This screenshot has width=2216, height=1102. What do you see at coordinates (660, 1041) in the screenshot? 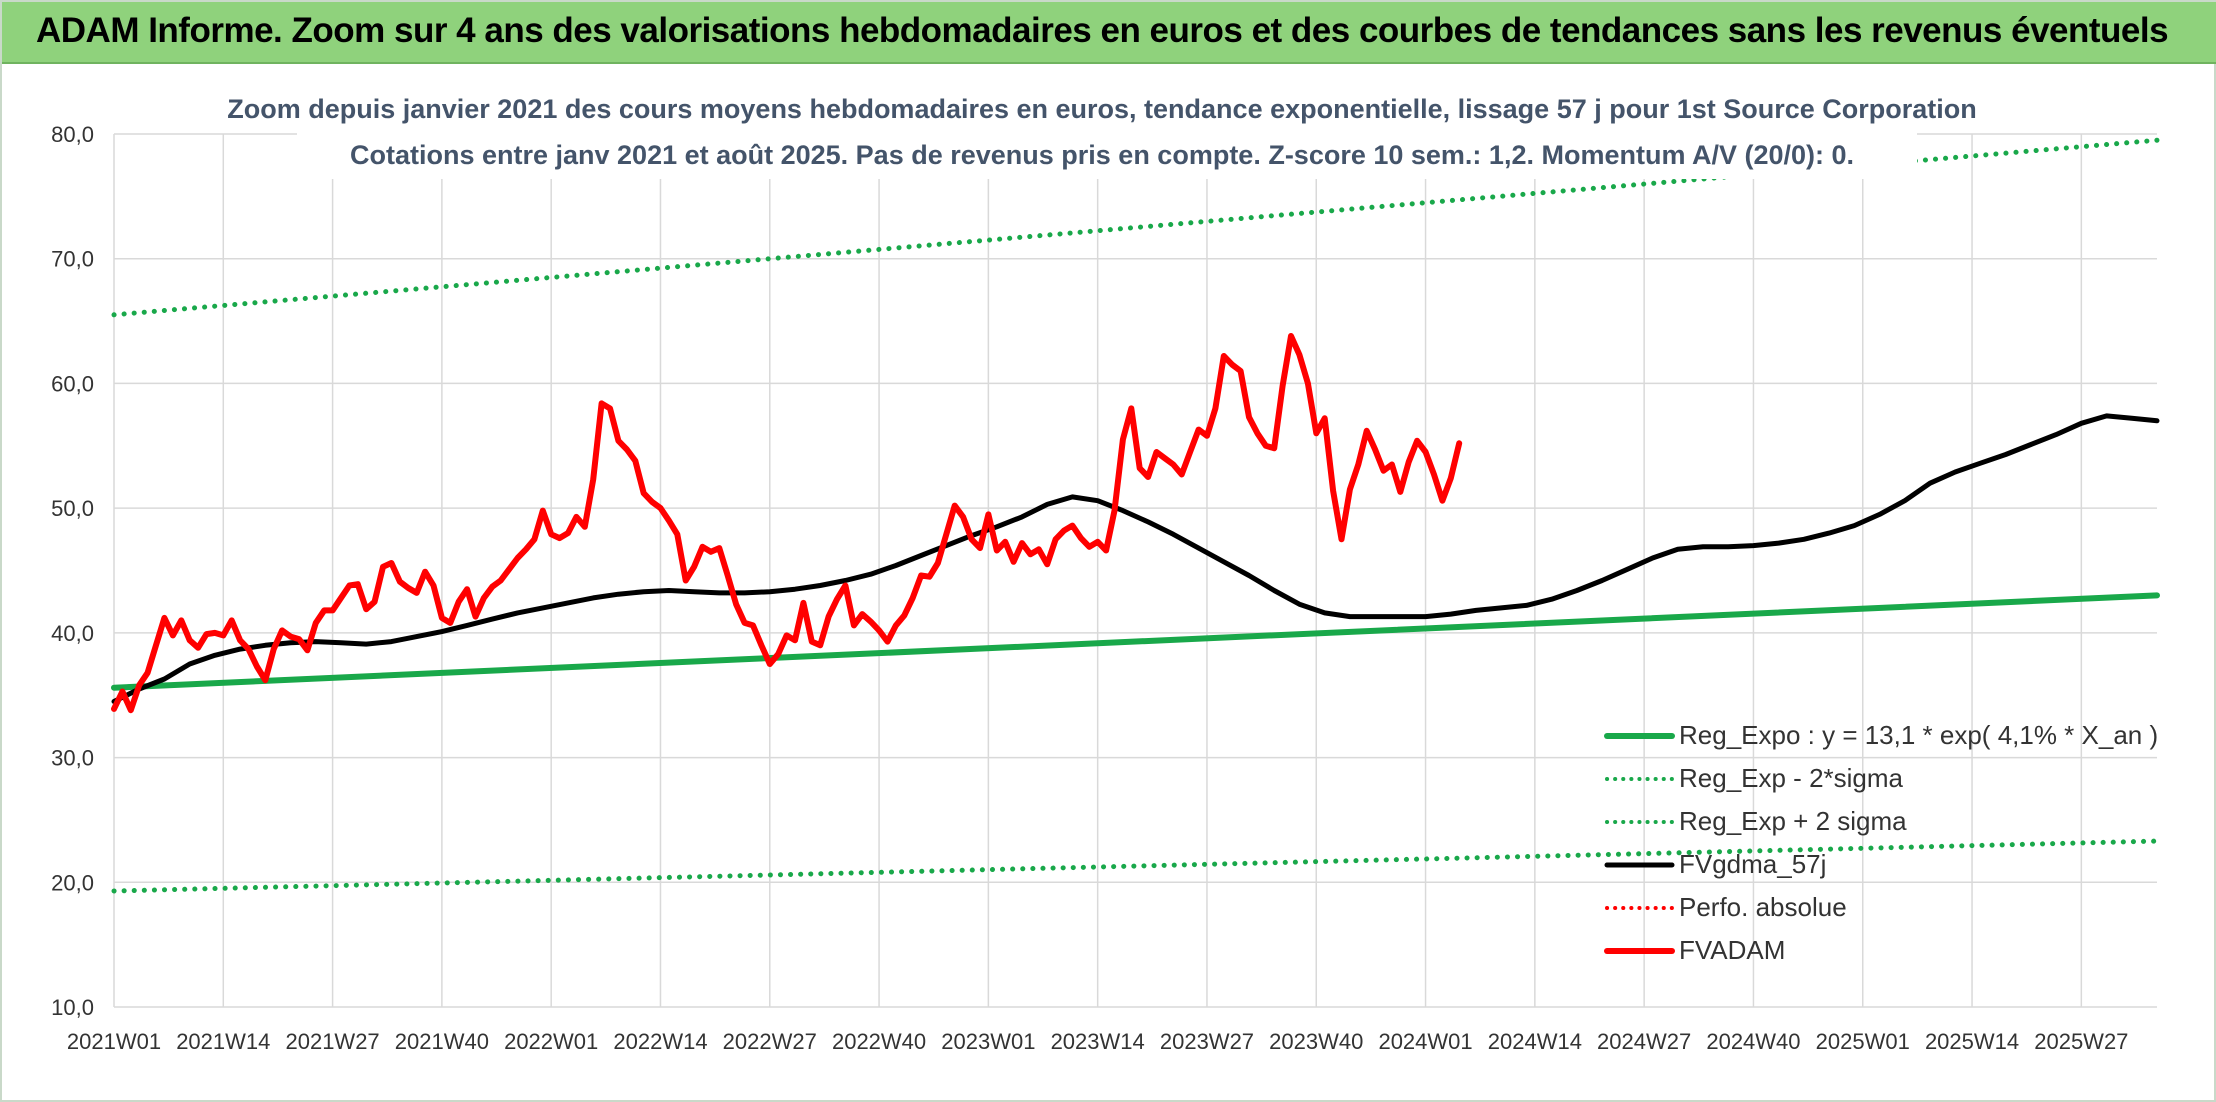
I see `x-tick-label: 2022W14` at bounding box center [660, 1041].